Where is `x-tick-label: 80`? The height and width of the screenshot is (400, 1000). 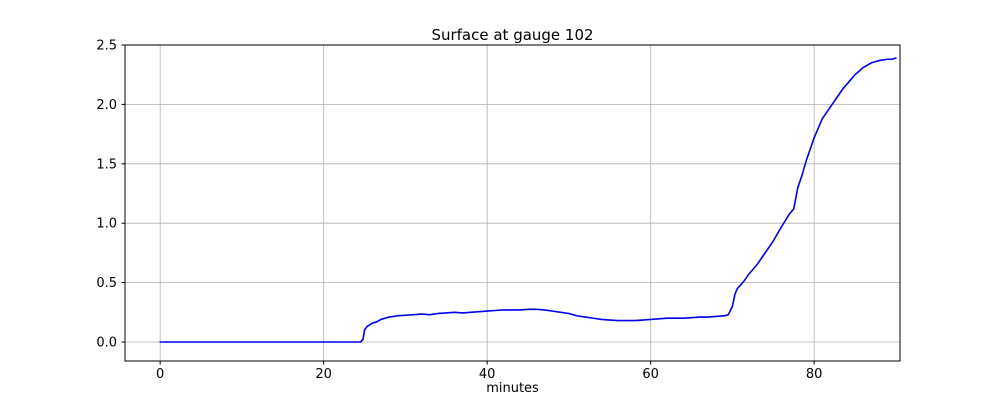
x-tick-label: 80 is located at coordinates (814, 374).